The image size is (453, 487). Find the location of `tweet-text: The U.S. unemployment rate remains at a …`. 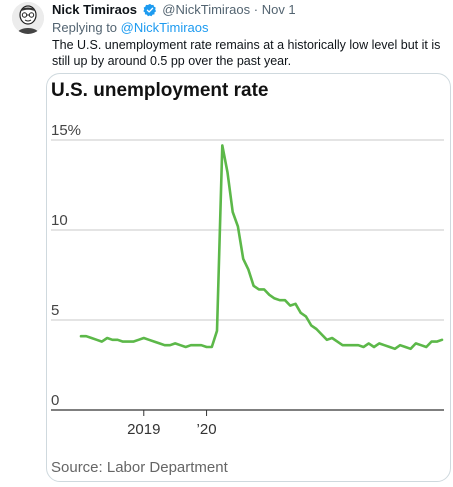

tweet-text: The U.S. unemployment rate remains at a … is located at coordinates (246, 53).